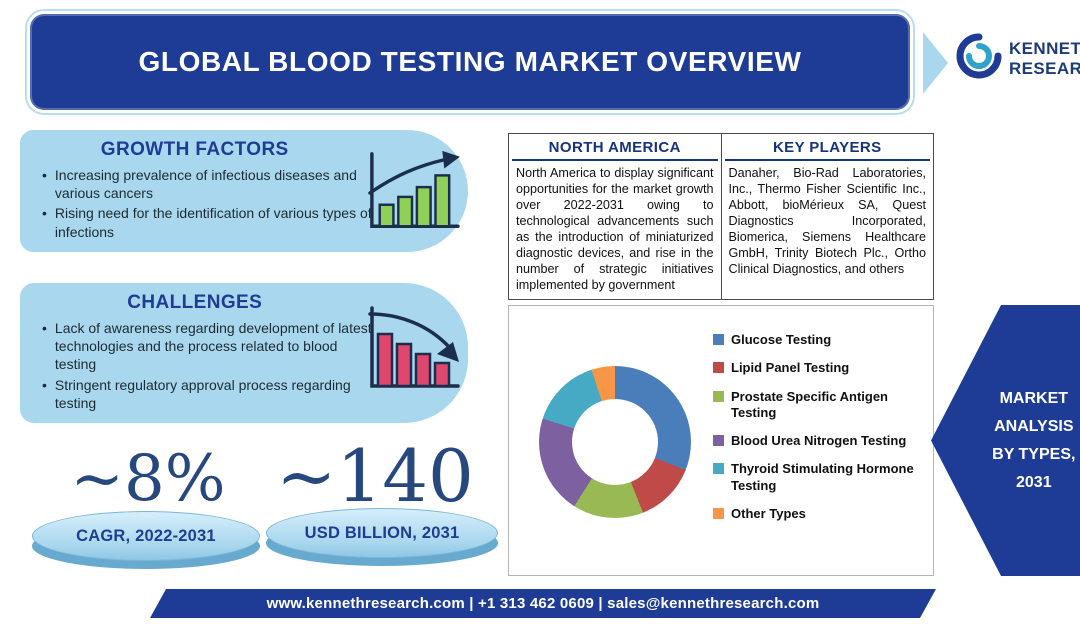 This screenshot has width=1080, height=636. I want to click on pedestal-top: USD BILLION, 2031, so click(382, 533).